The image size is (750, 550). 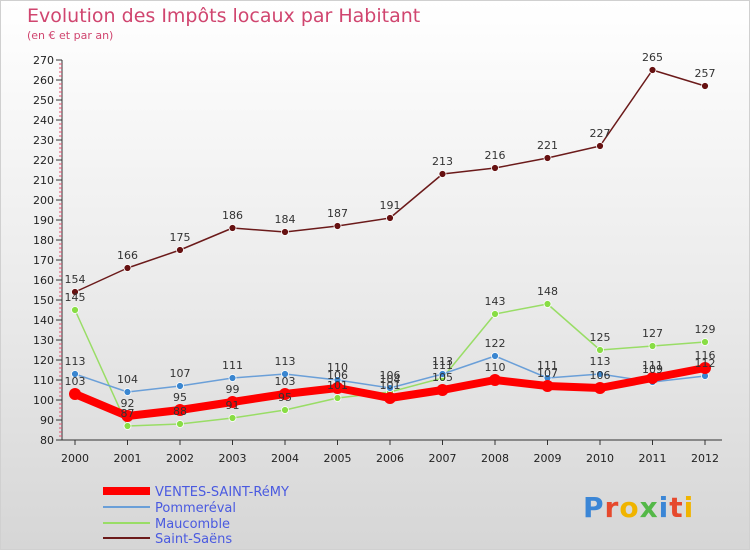 What do you see at coordinates (638, 507) in the screenshot?
I see `svg-text: Proxiti` at bounding box center [638, 507].